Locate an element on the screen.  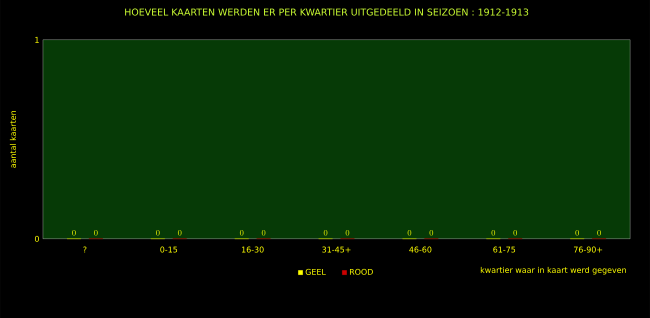
chart-title: HOEVEEL KAARTEN WERDEN ER PER KWARTIER UITGEDEELD IN SEIZOEN : 1912-1913 is located at coordinates (326, 12).